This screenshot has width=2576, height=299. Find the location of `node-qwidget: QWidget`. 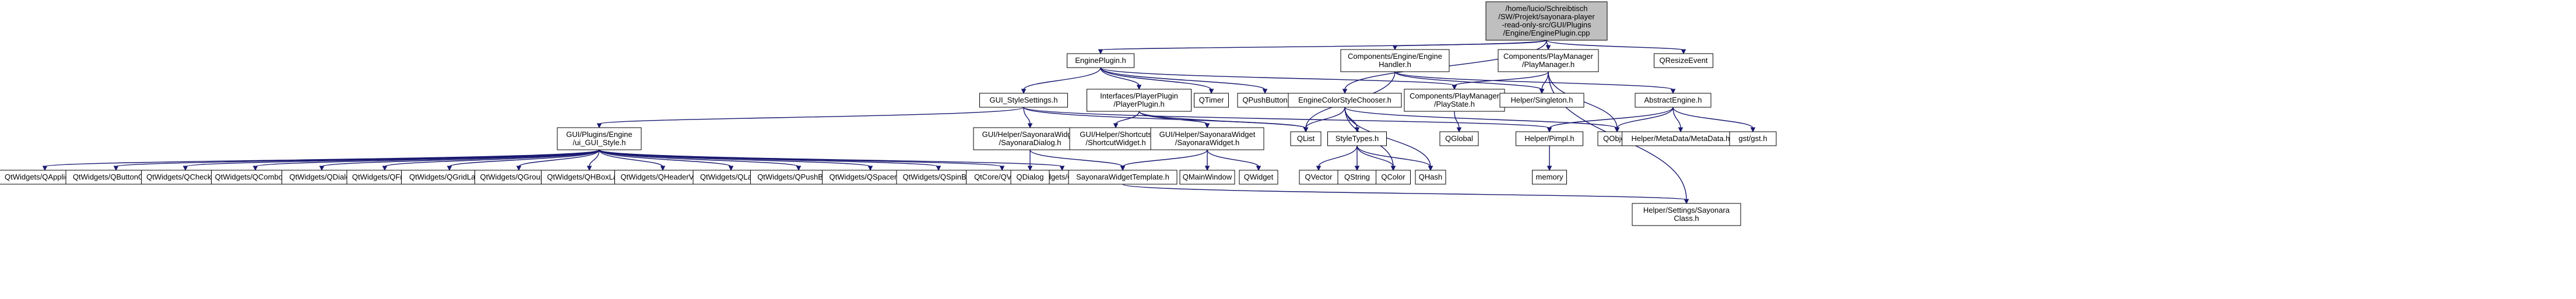

node-qwidget: QWidget is located at coordinates (1258, 177).